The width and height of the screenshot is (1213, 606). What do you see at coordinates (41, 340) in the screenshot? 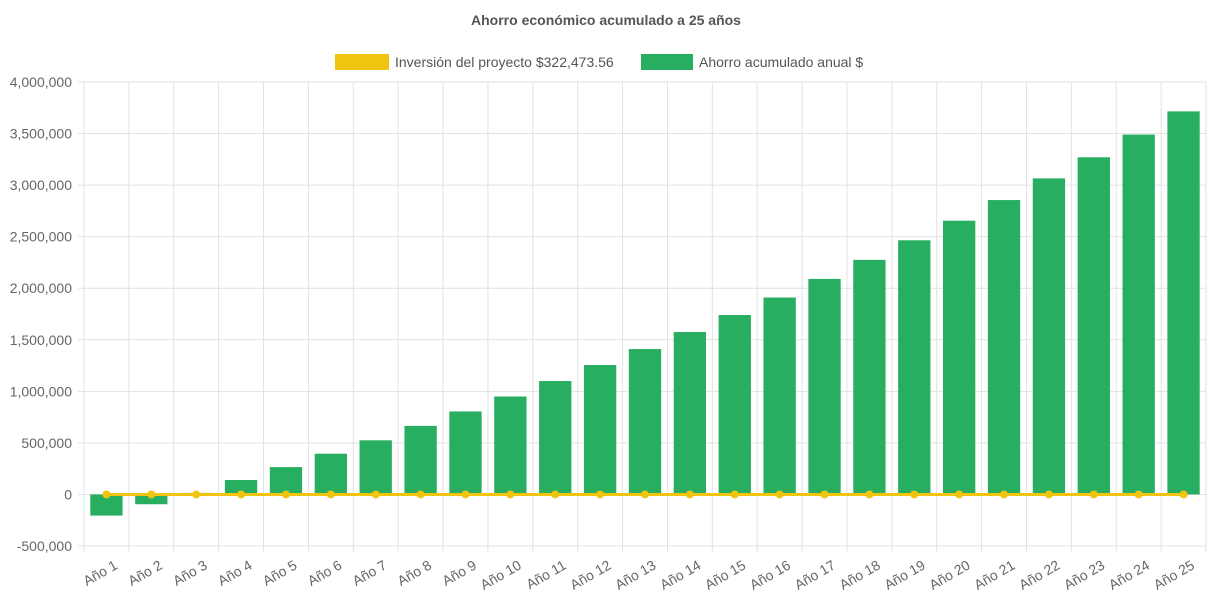
I see `y-tick-label: 1,500,000` at bounding box center [41, 340].